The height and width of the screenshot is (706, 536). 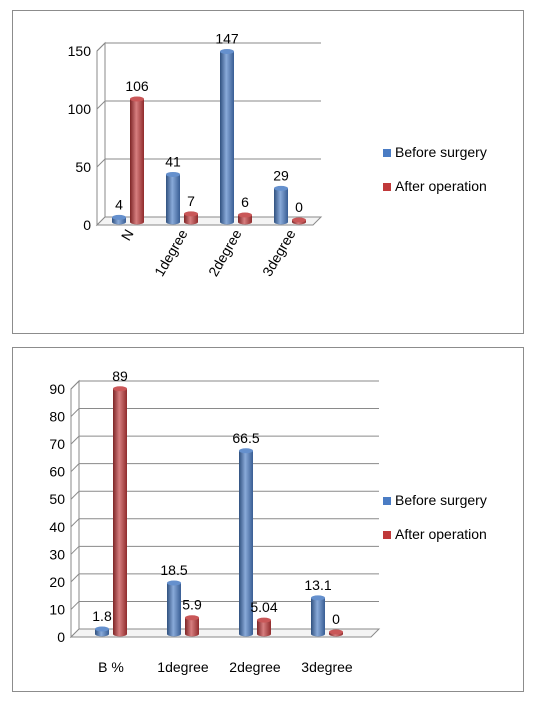 I want to click on y-tick-label: 30, so click(x=57, y=554).